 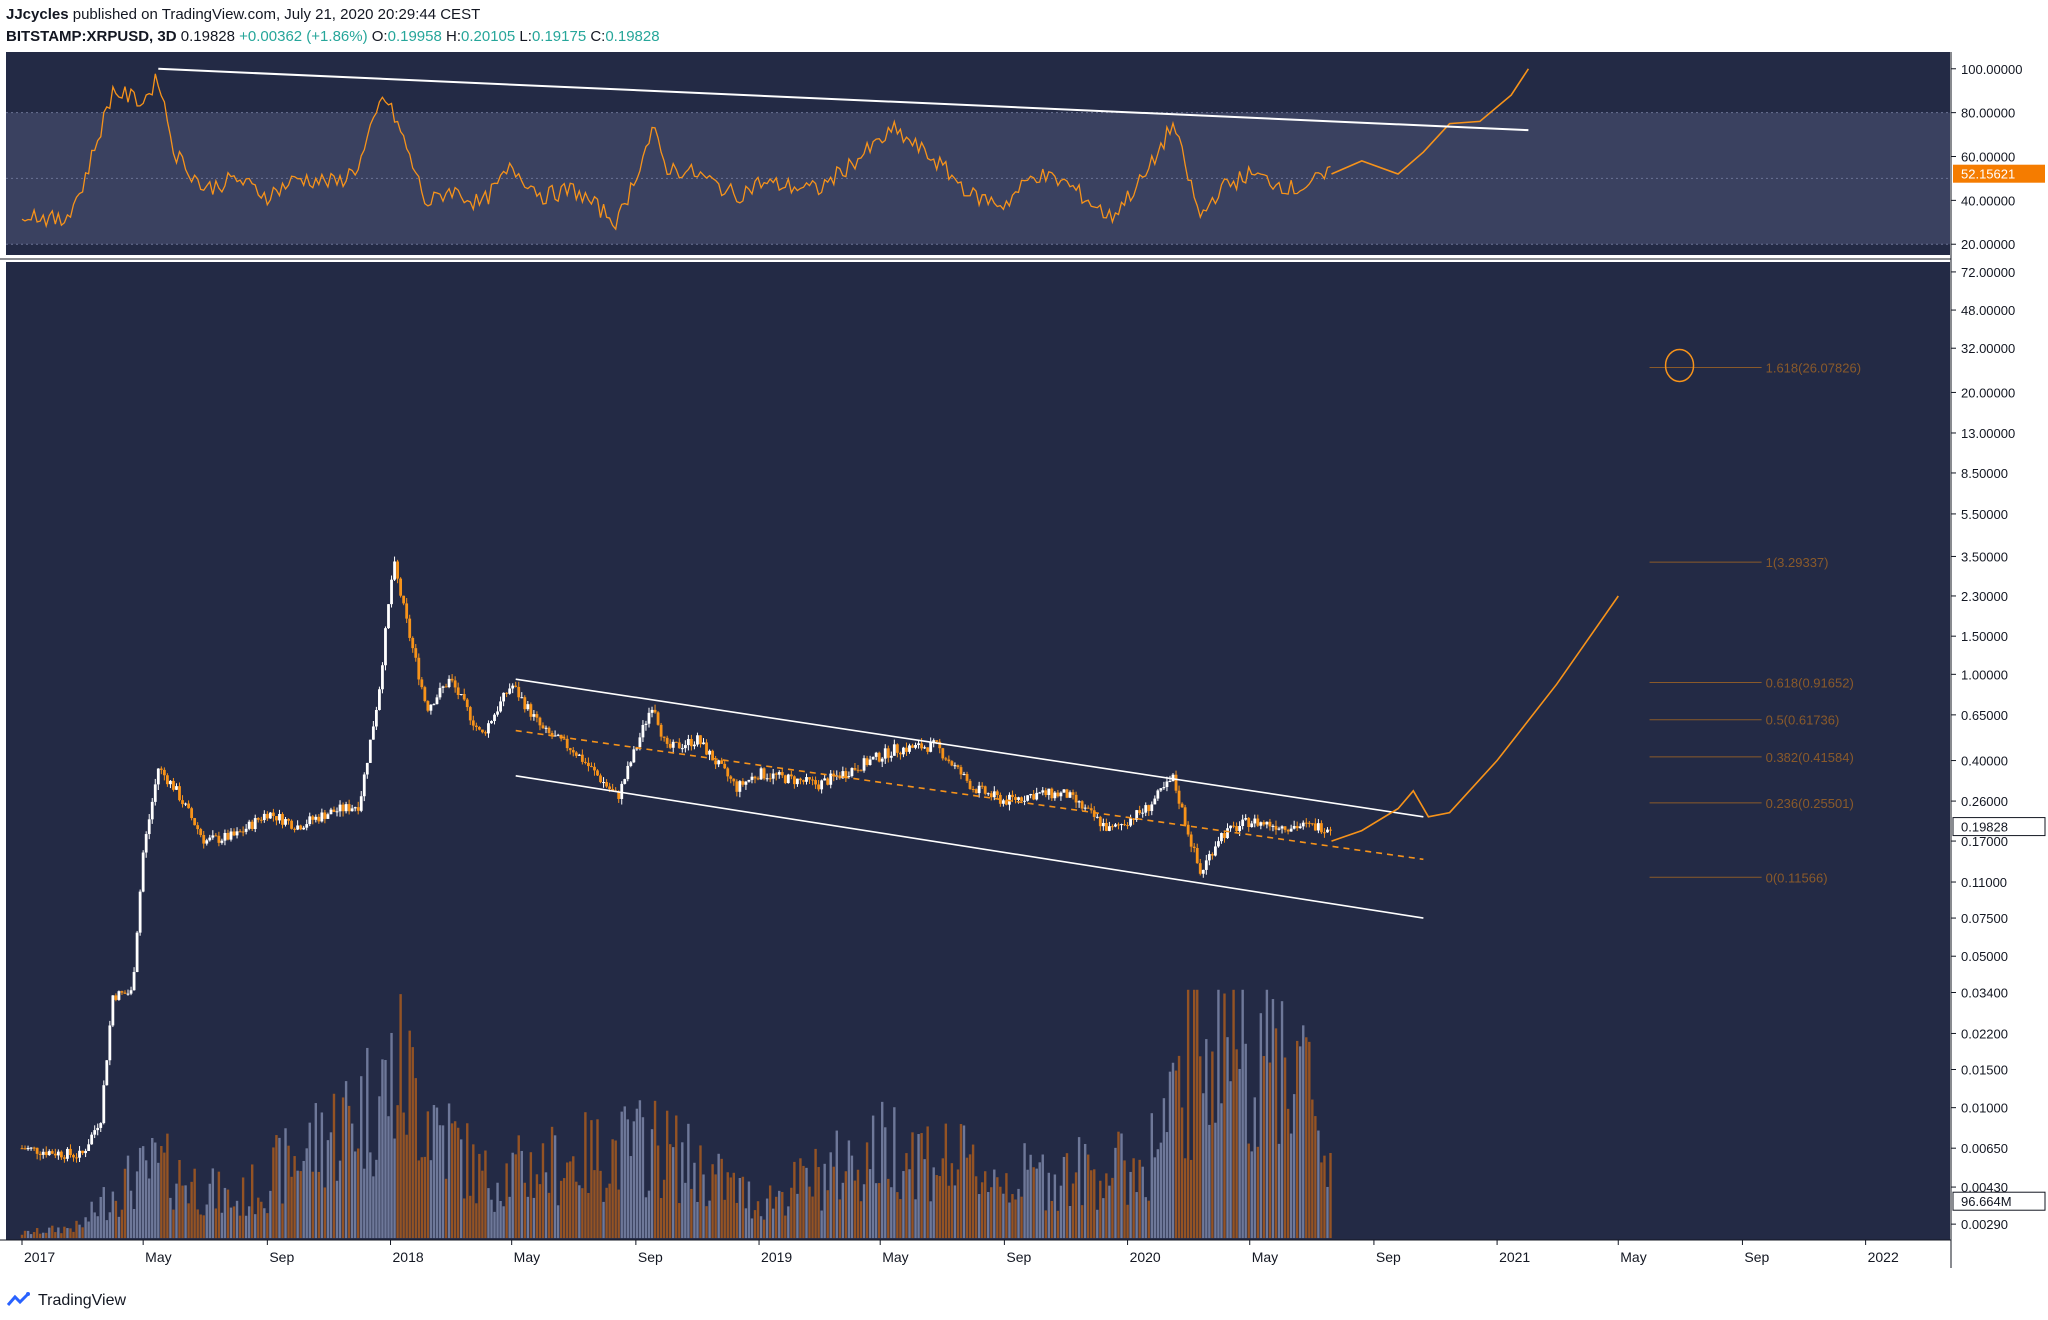 What do you see at coordinates (978, 153) in the screenshot?
I see `rsi-pane` at bounding box center [978, 153].